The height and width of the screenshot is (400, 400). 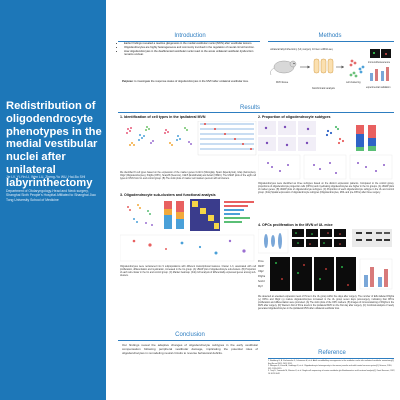 I want to click on results-rule, so click(x=256, y=112).